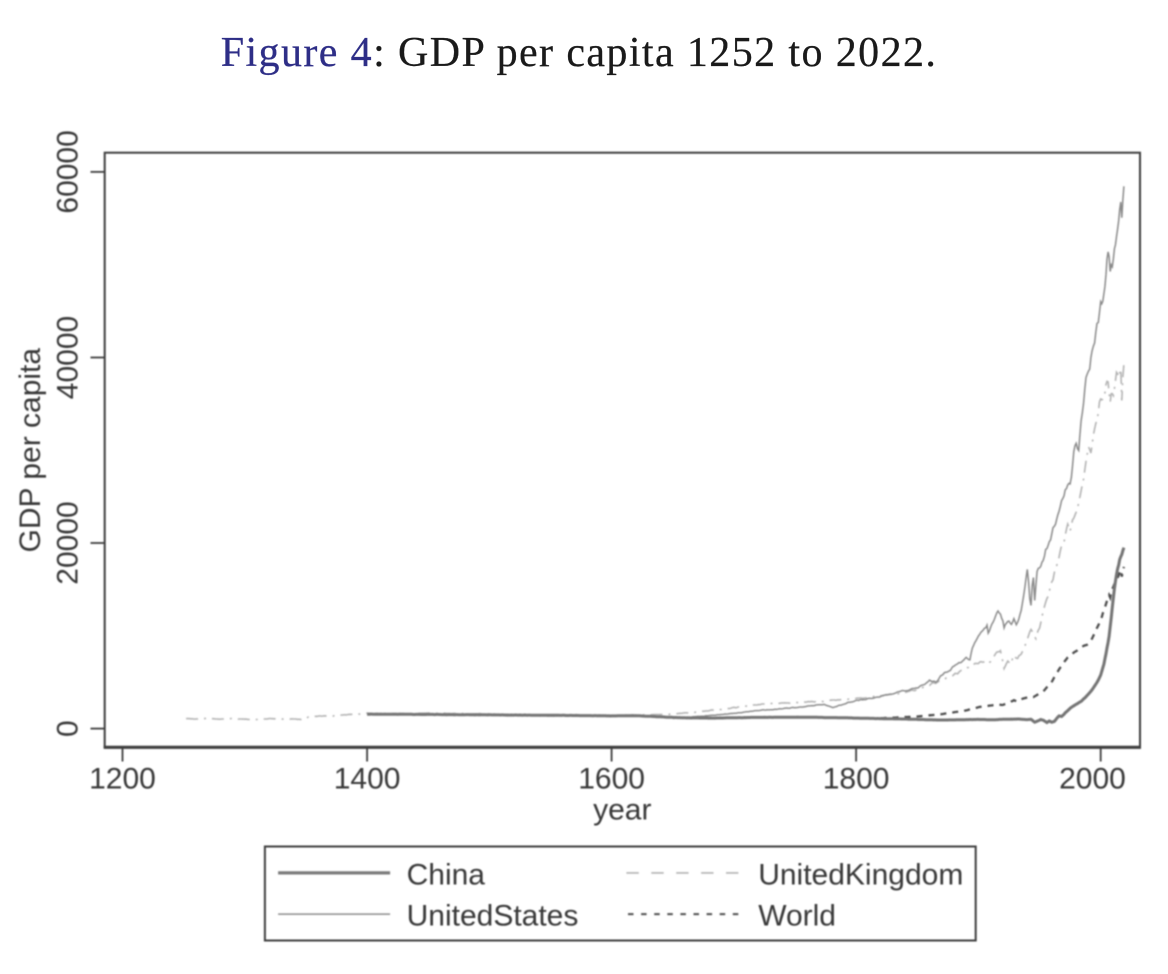 Image resolution: width=1168 pixels, height=974 pixels. What do you see at coordinates (856, 779) in the screenshot?
I see `svg-text: 1800` at bounding box center [856, 779].